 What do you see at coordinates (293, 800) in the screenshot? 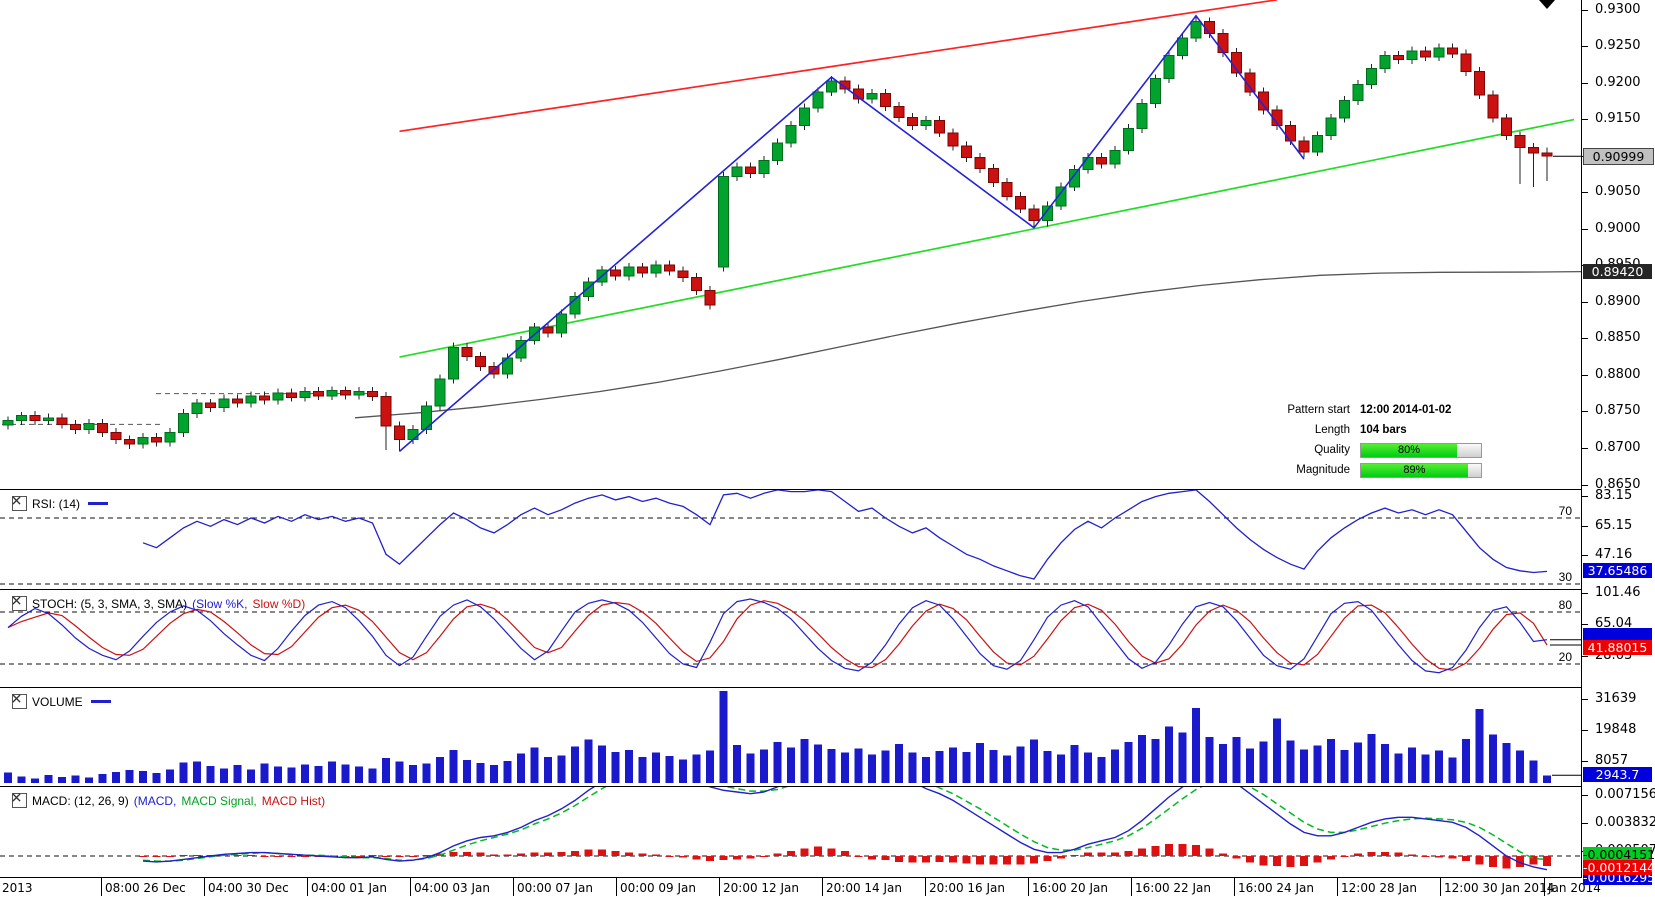
I see `macd-hist-legend: MACD Hist)` at bounding box center [293, 800].